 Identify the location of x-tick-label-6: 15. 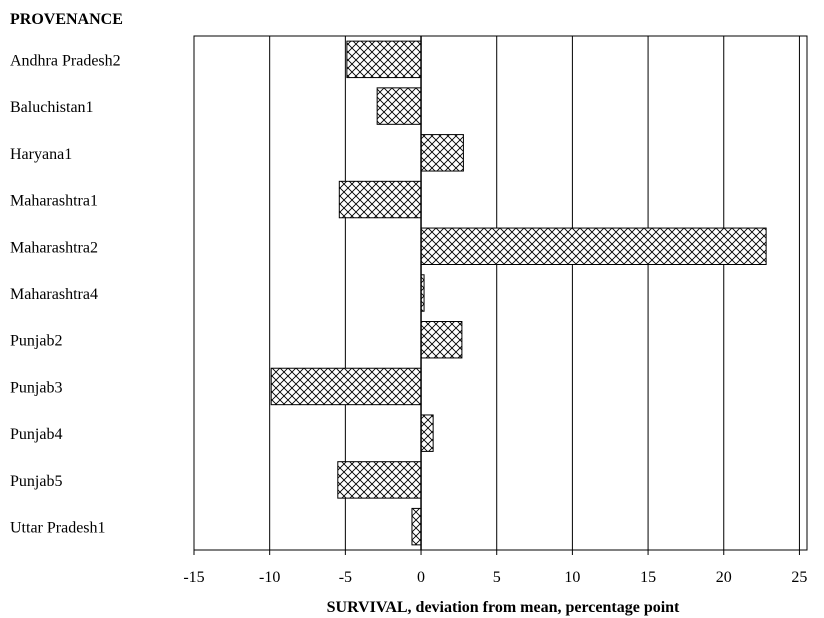
(648, 577).